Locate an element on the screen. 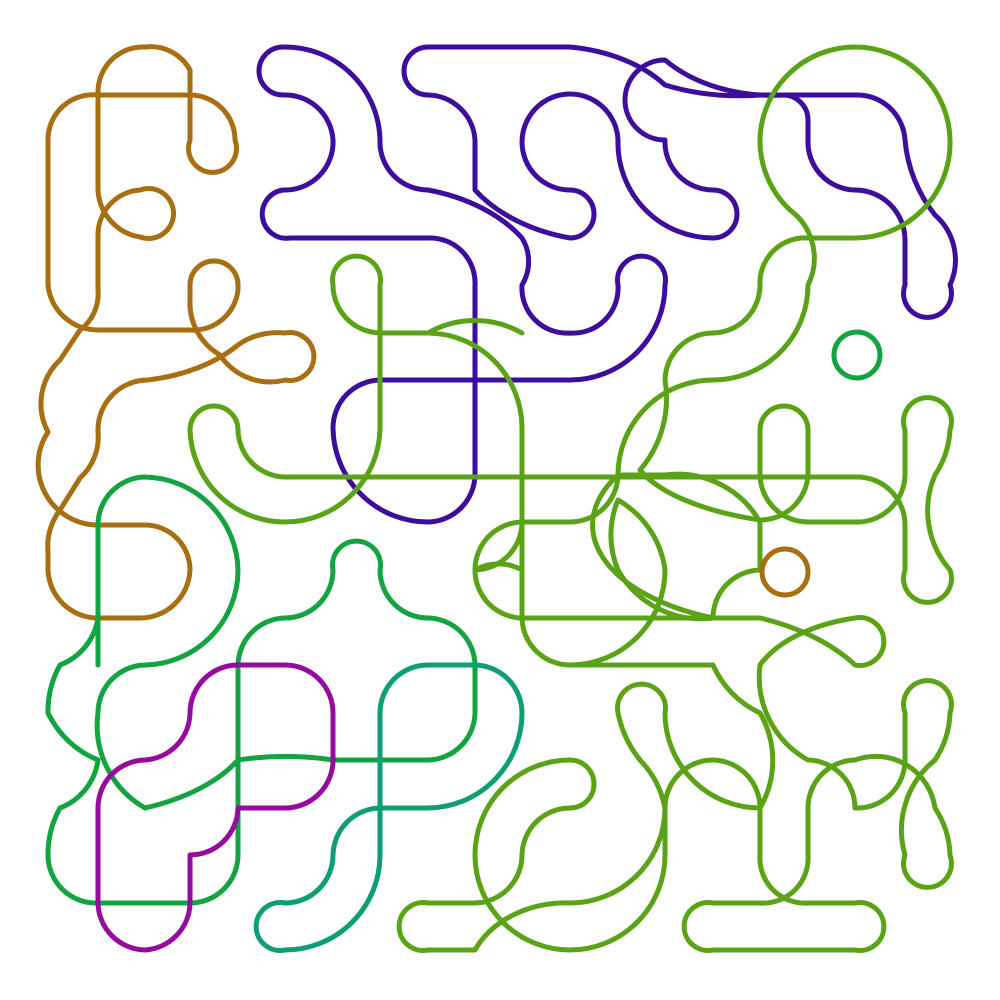  magenta-strand is located at coordinates (215, 807).